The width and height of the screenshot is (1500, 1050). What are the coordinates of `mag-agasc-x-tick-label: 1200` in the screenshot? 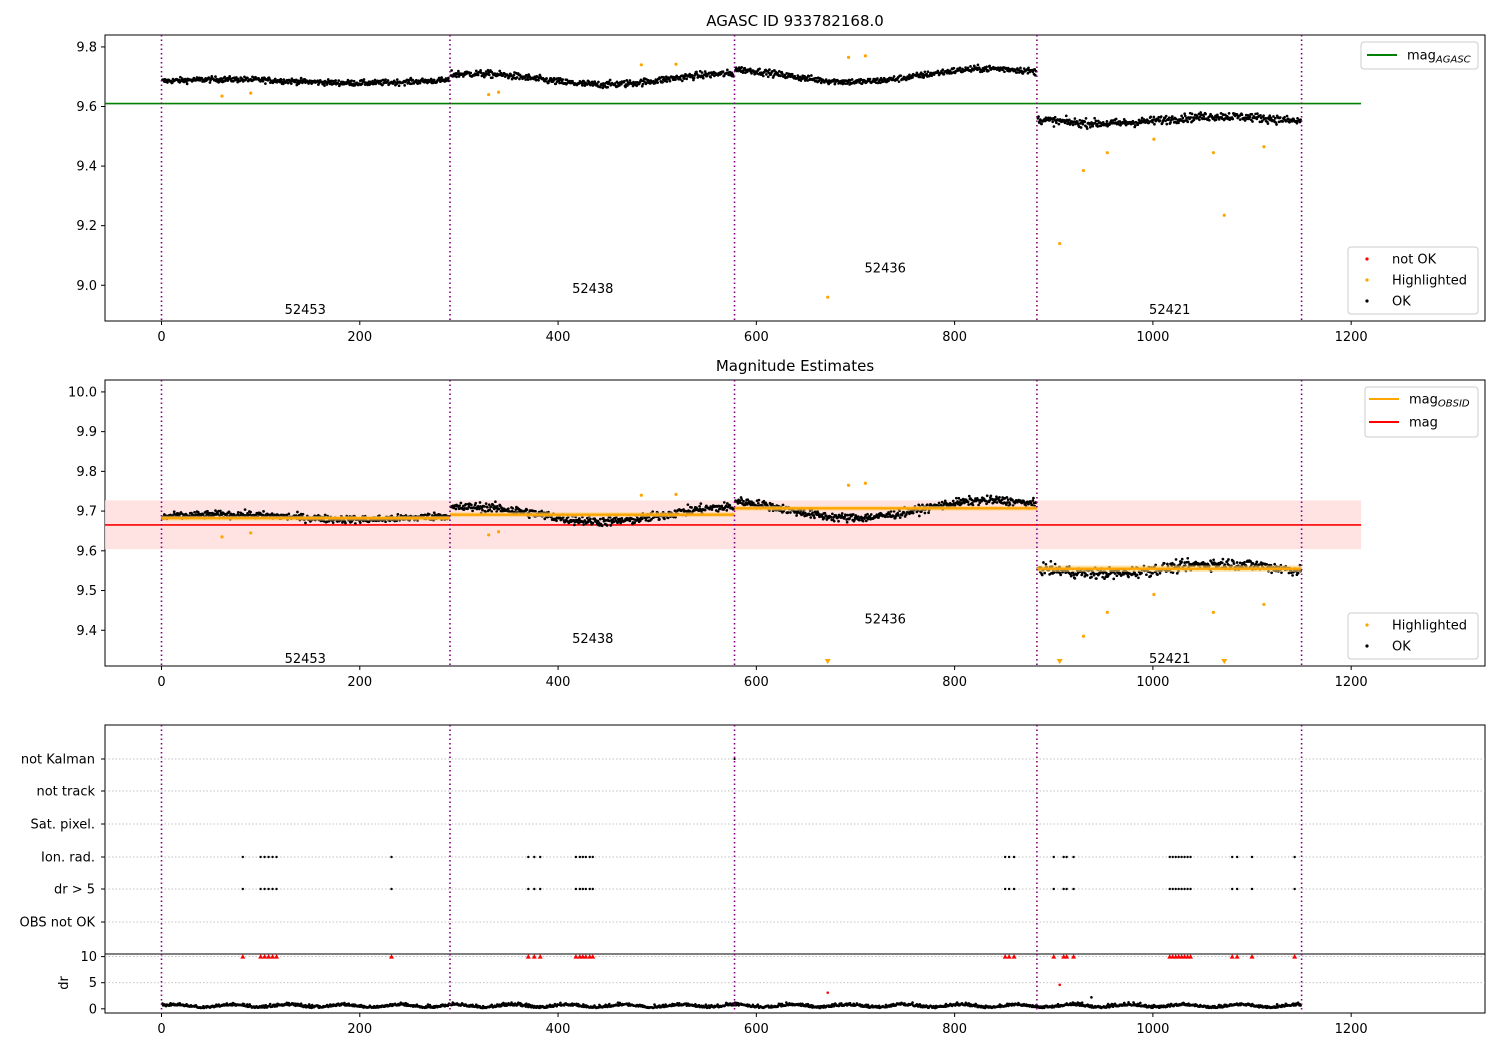 It's located at (1351, 337).